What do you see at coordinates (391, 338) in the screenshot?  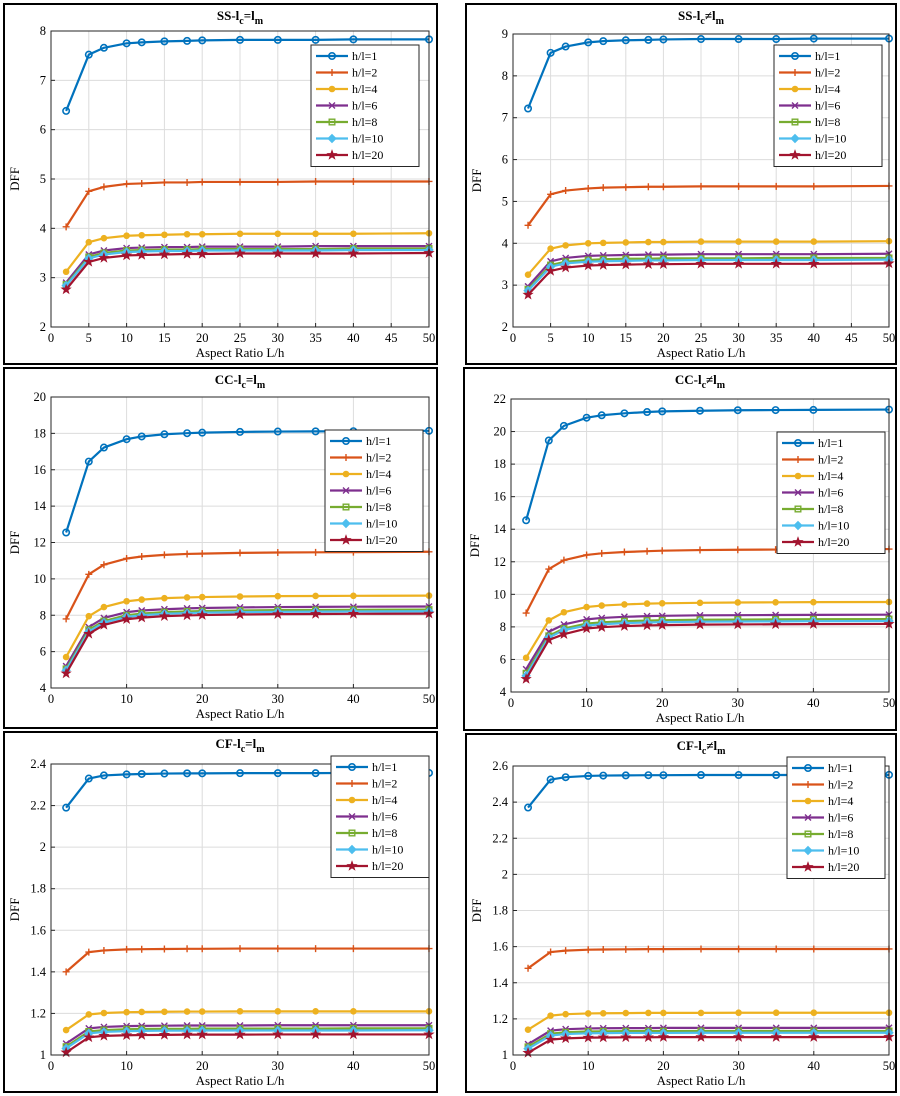 I see `x-tick-label: 45` at bounding box center [391, 338].